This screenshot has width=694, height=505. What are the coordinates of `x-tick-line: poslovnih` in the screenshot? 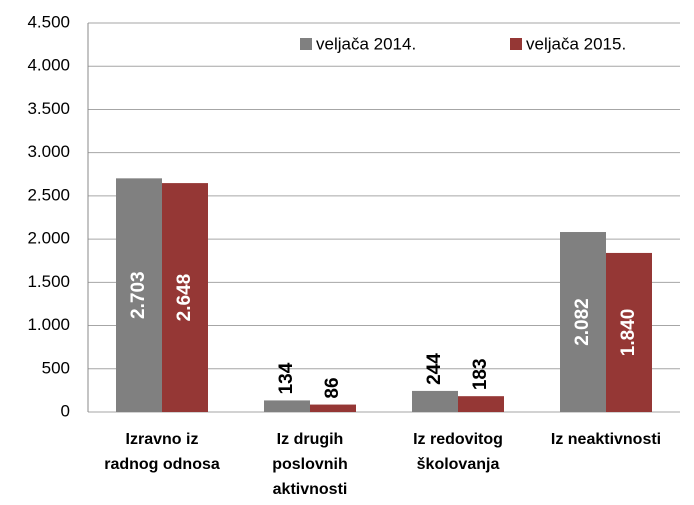 It's located at (310, 464).